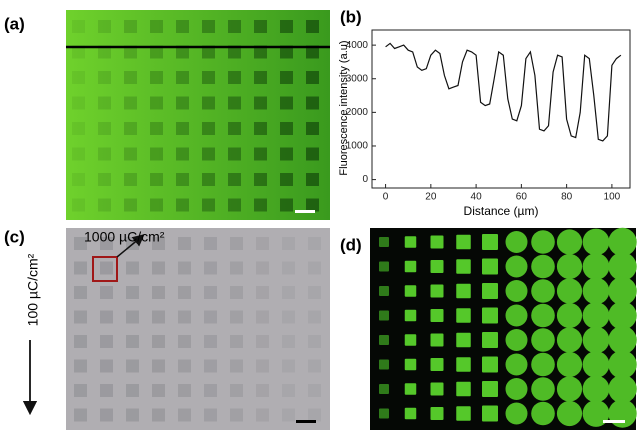  What do you see at coordinates (522, 197) in the screenshot?
I see `x-tick-label: 60` at bounding box center [522, 197].